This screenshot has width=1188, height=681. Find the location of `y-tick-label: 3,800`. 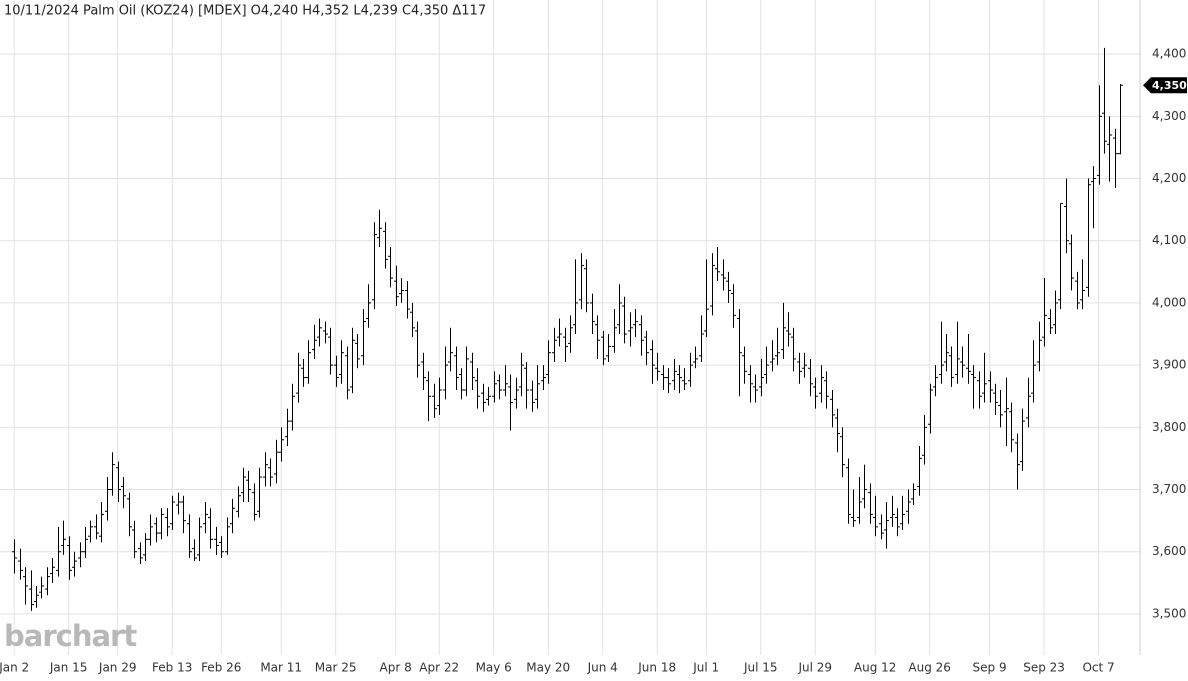

y-tick-label: 3,800 is located at coordinates (1169, 427).